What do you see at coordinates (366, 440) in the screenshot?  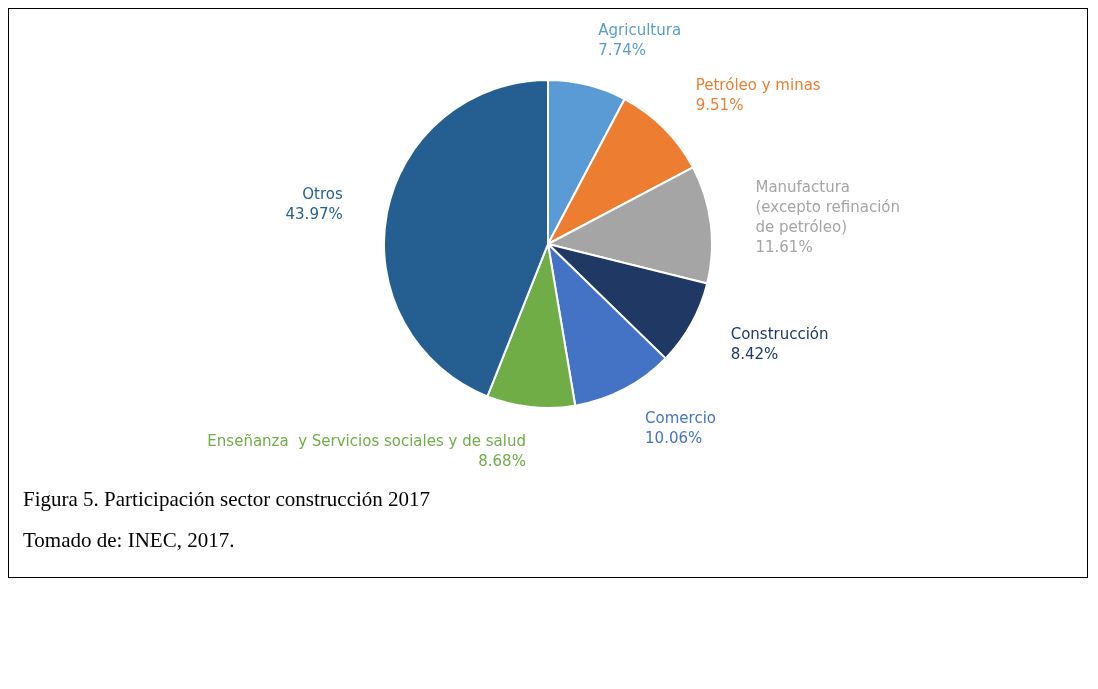 I see `slice-label: Enseñanza y Servicios sociales y de salud` at bounding box center [366, 440].